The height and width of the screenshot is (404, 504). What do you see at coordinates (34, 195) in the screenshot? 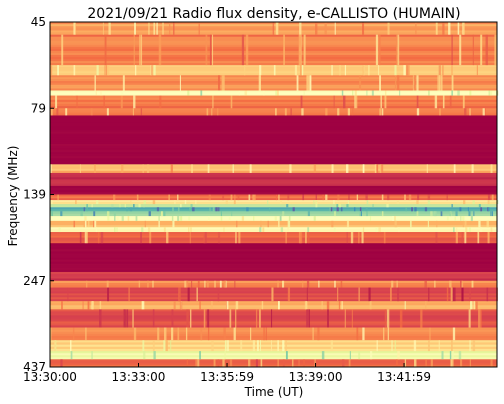
I see `y-tick-label: 139` at bounding box center [34, 195].